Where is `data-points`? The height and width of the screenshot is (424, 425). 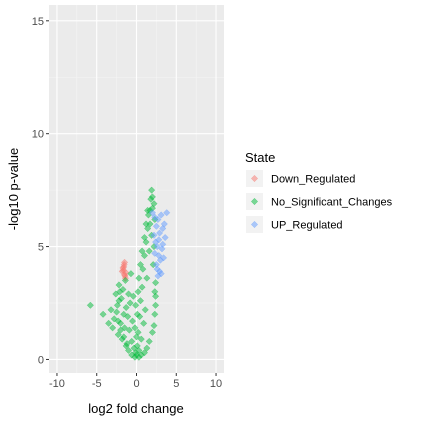 data-points is located at coordinates (128, 273).